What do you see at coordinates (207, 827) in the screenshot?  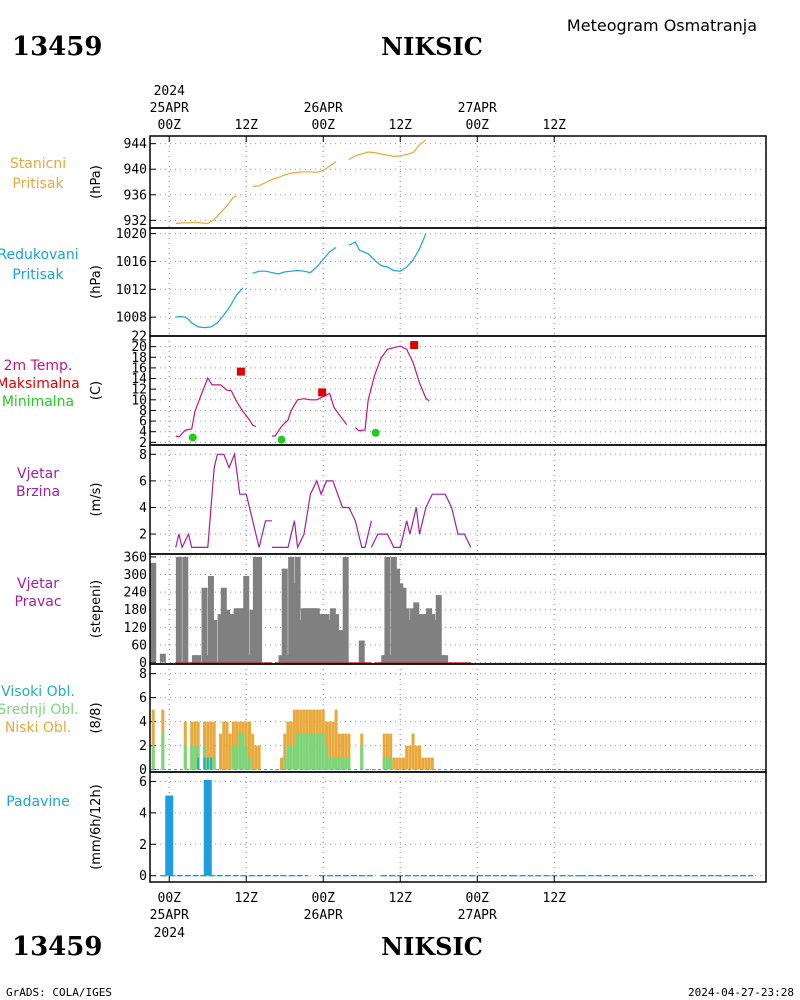 I see `precip-bar` at bounding box center [207, 827].